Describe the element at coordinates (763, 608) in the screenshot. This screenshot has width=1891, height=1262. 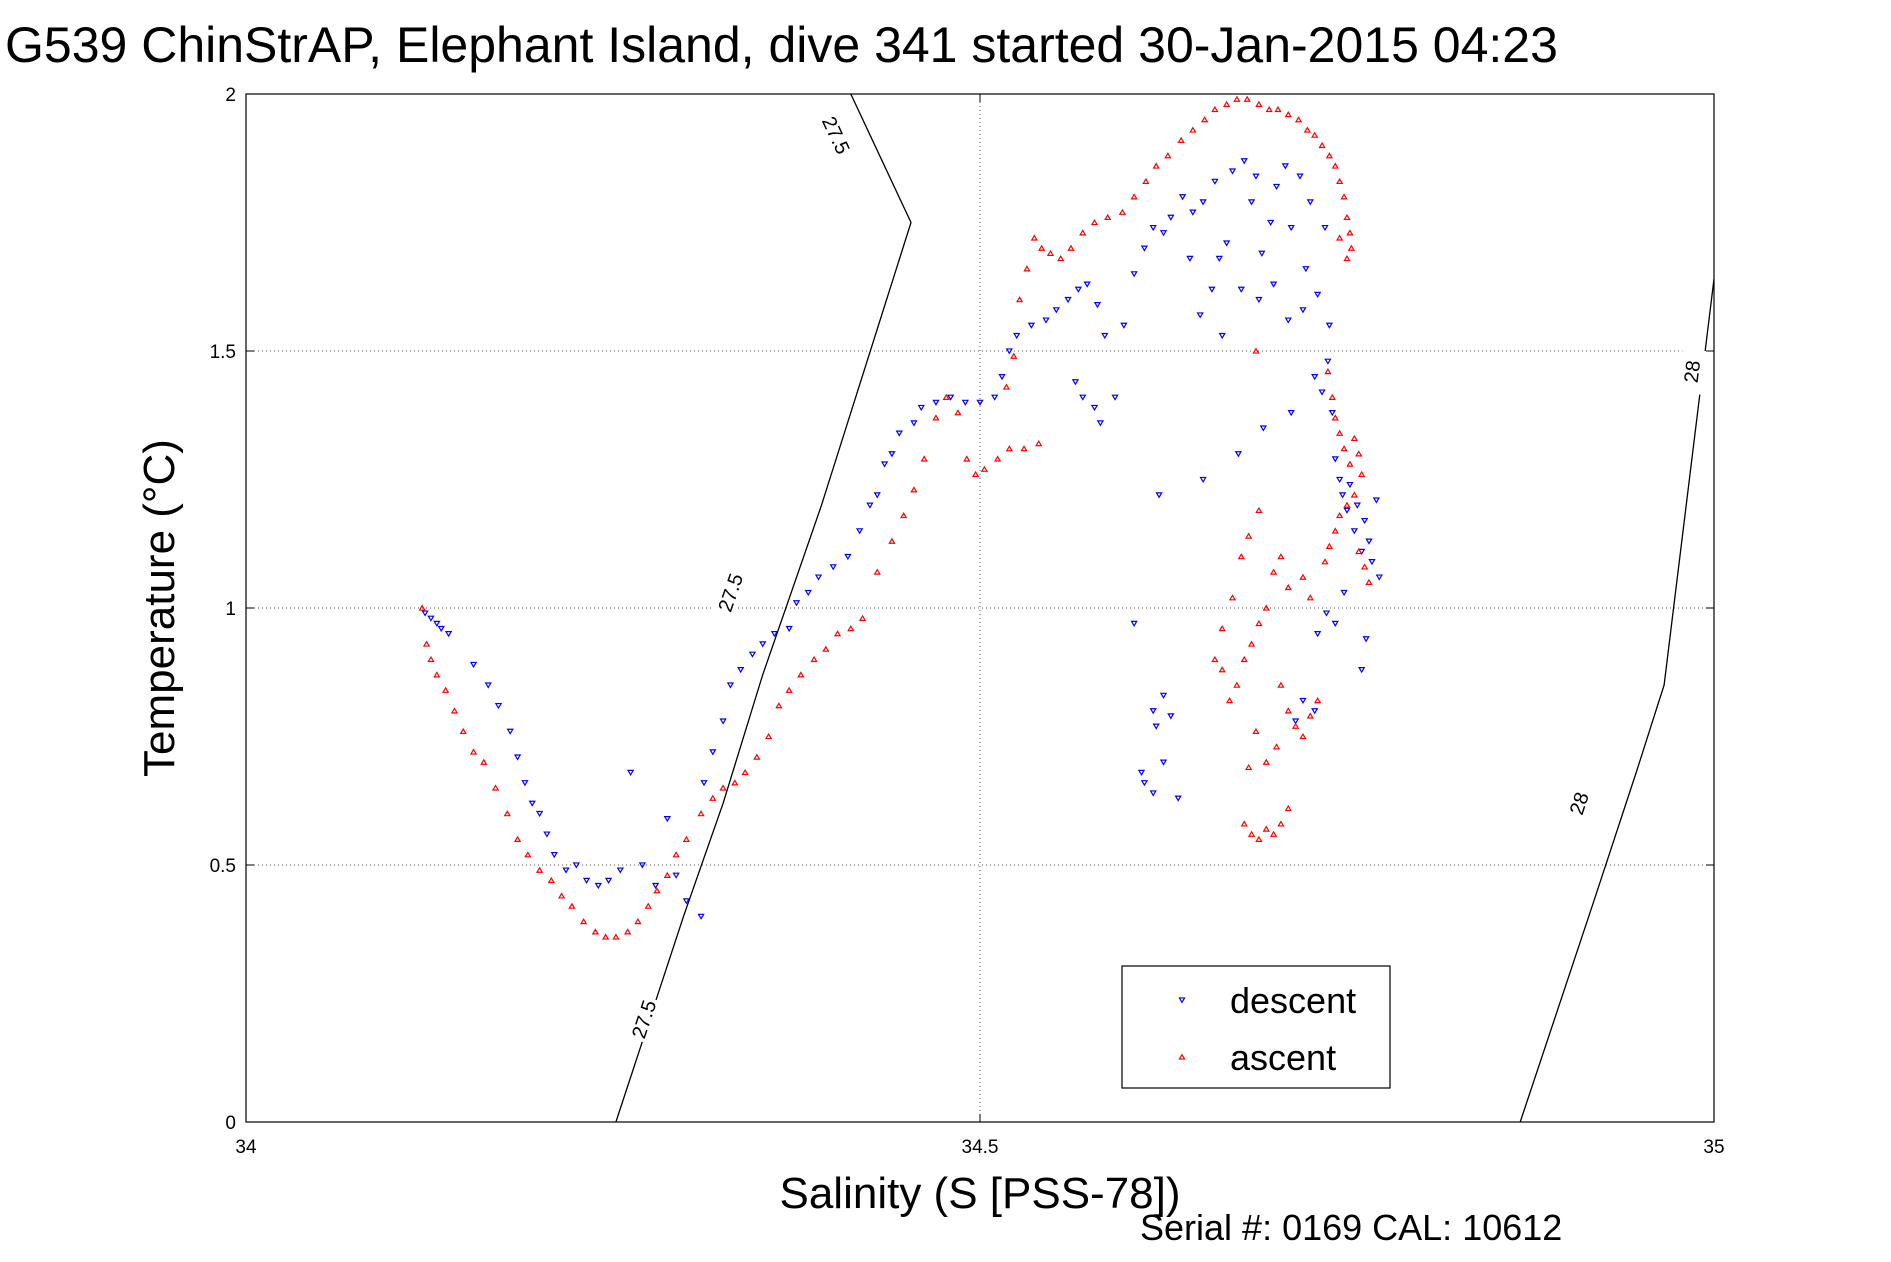
I see `contour-line` at that location.